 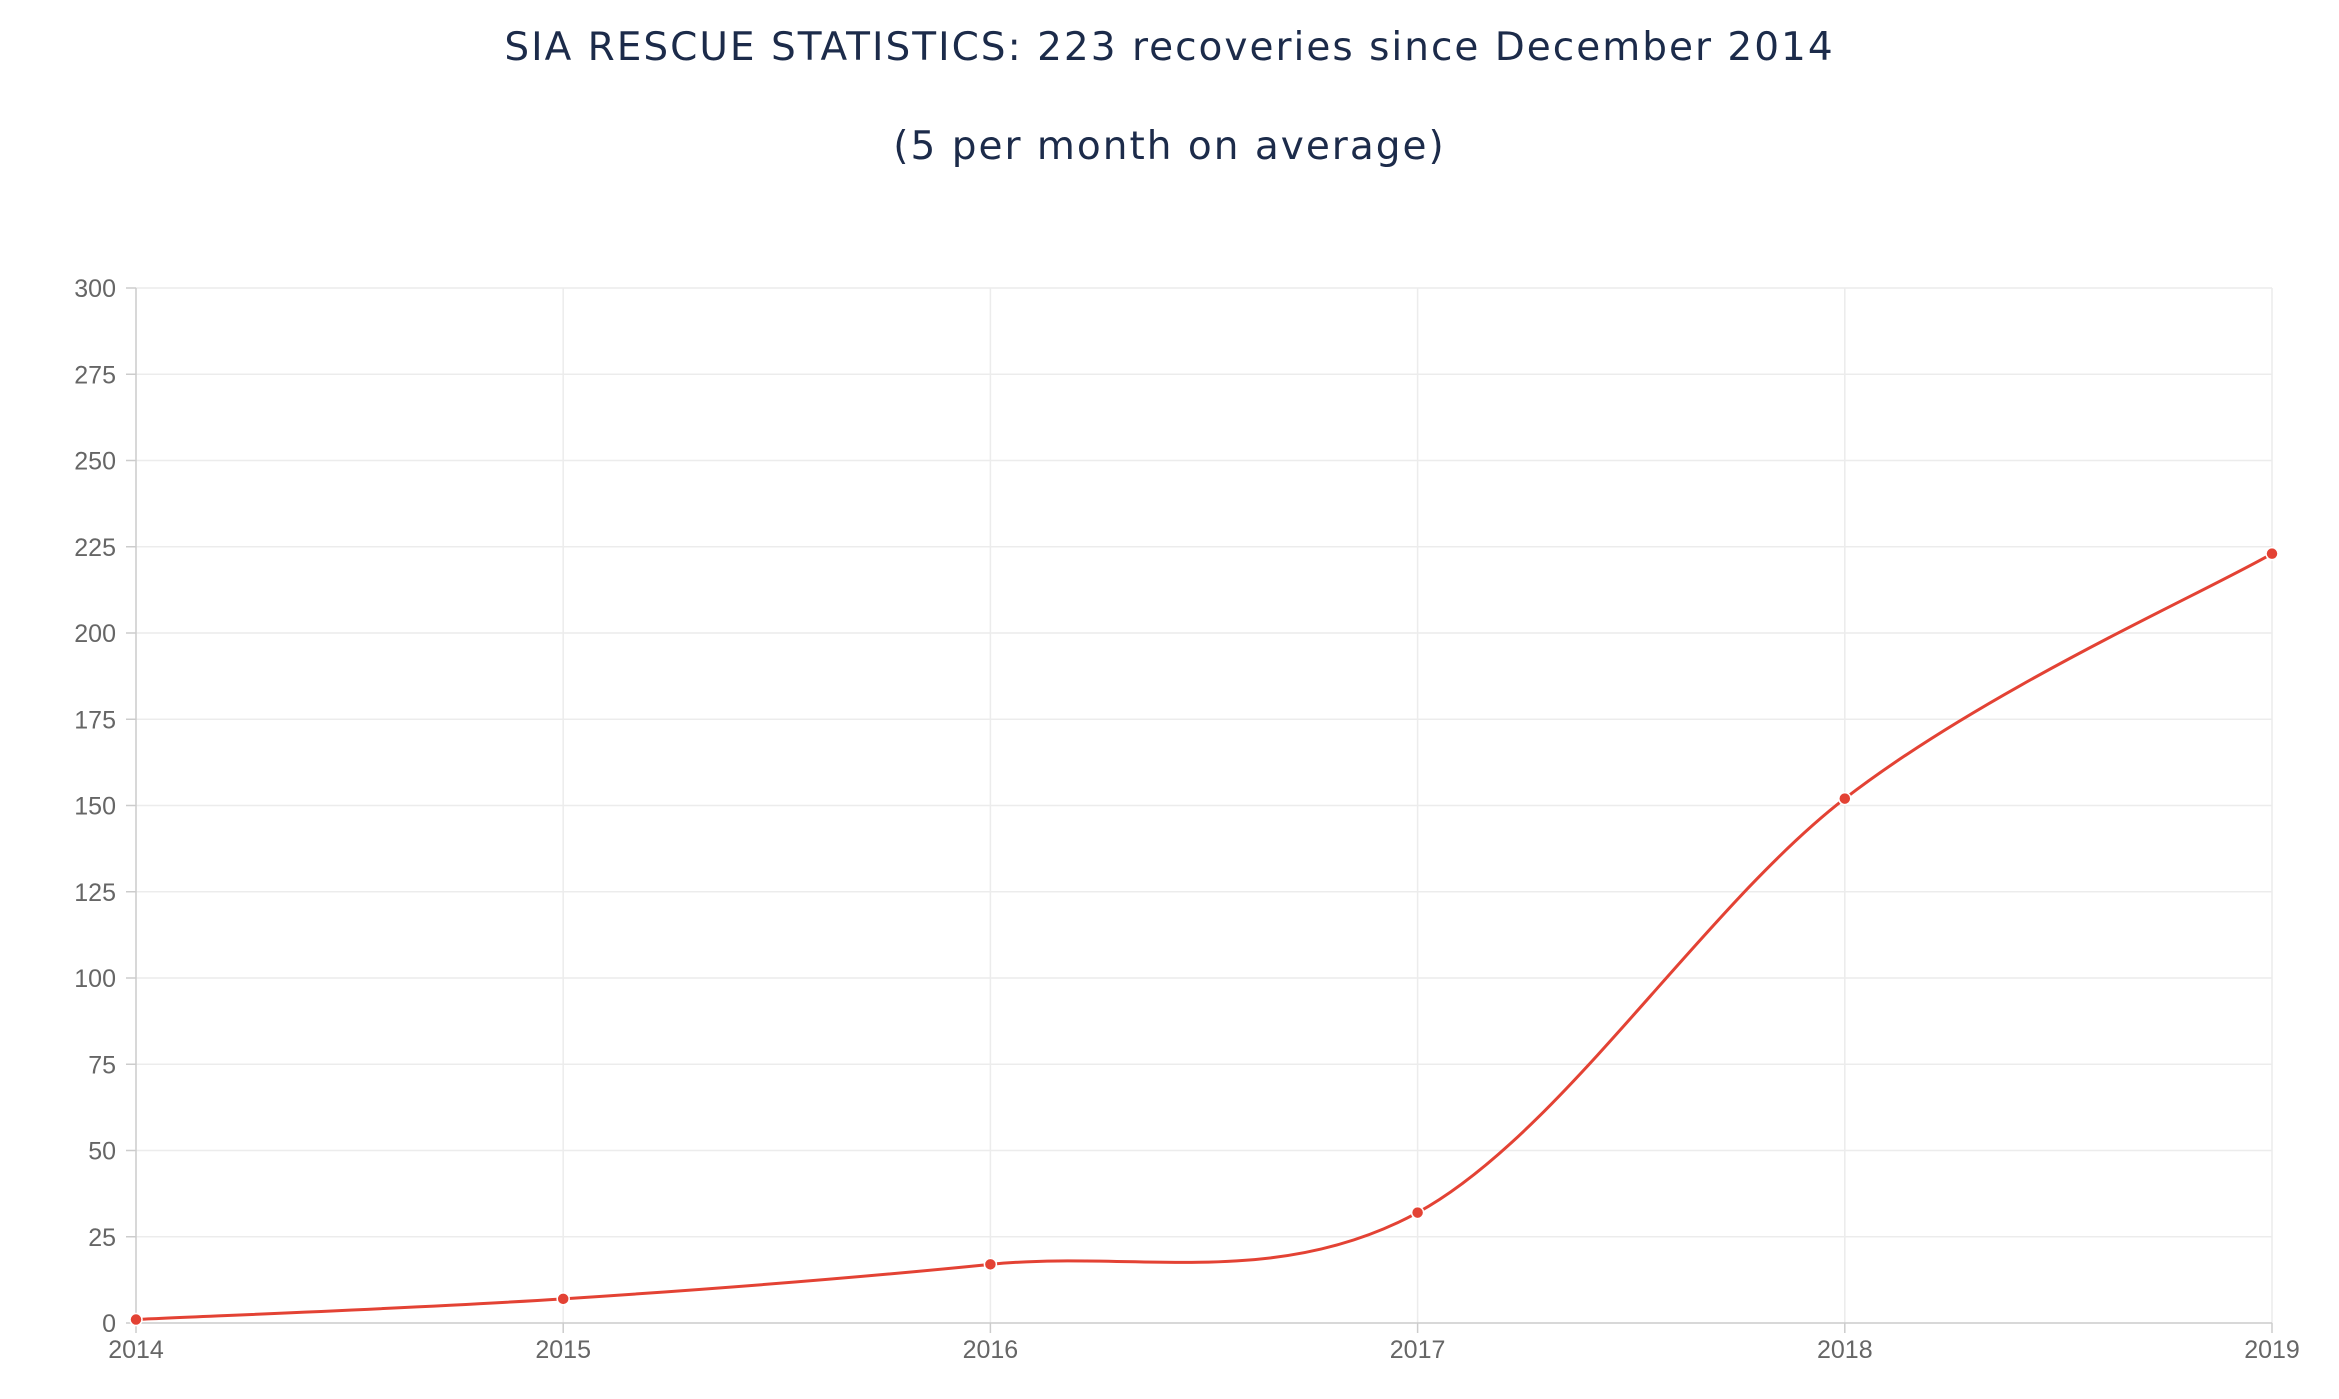 What do you see at coordinates (563, 1350) in the screenshot?
I see `x-tick-label: 2015` at bounding box center [563, 1350].